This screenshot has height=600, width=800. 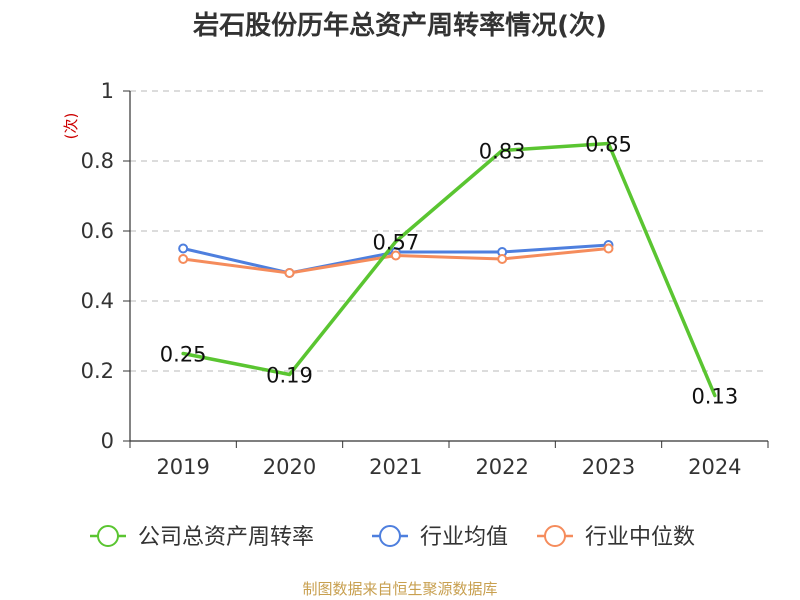 I want to click on y-tick-label-3: 0.6, so click(x=97, y=231).